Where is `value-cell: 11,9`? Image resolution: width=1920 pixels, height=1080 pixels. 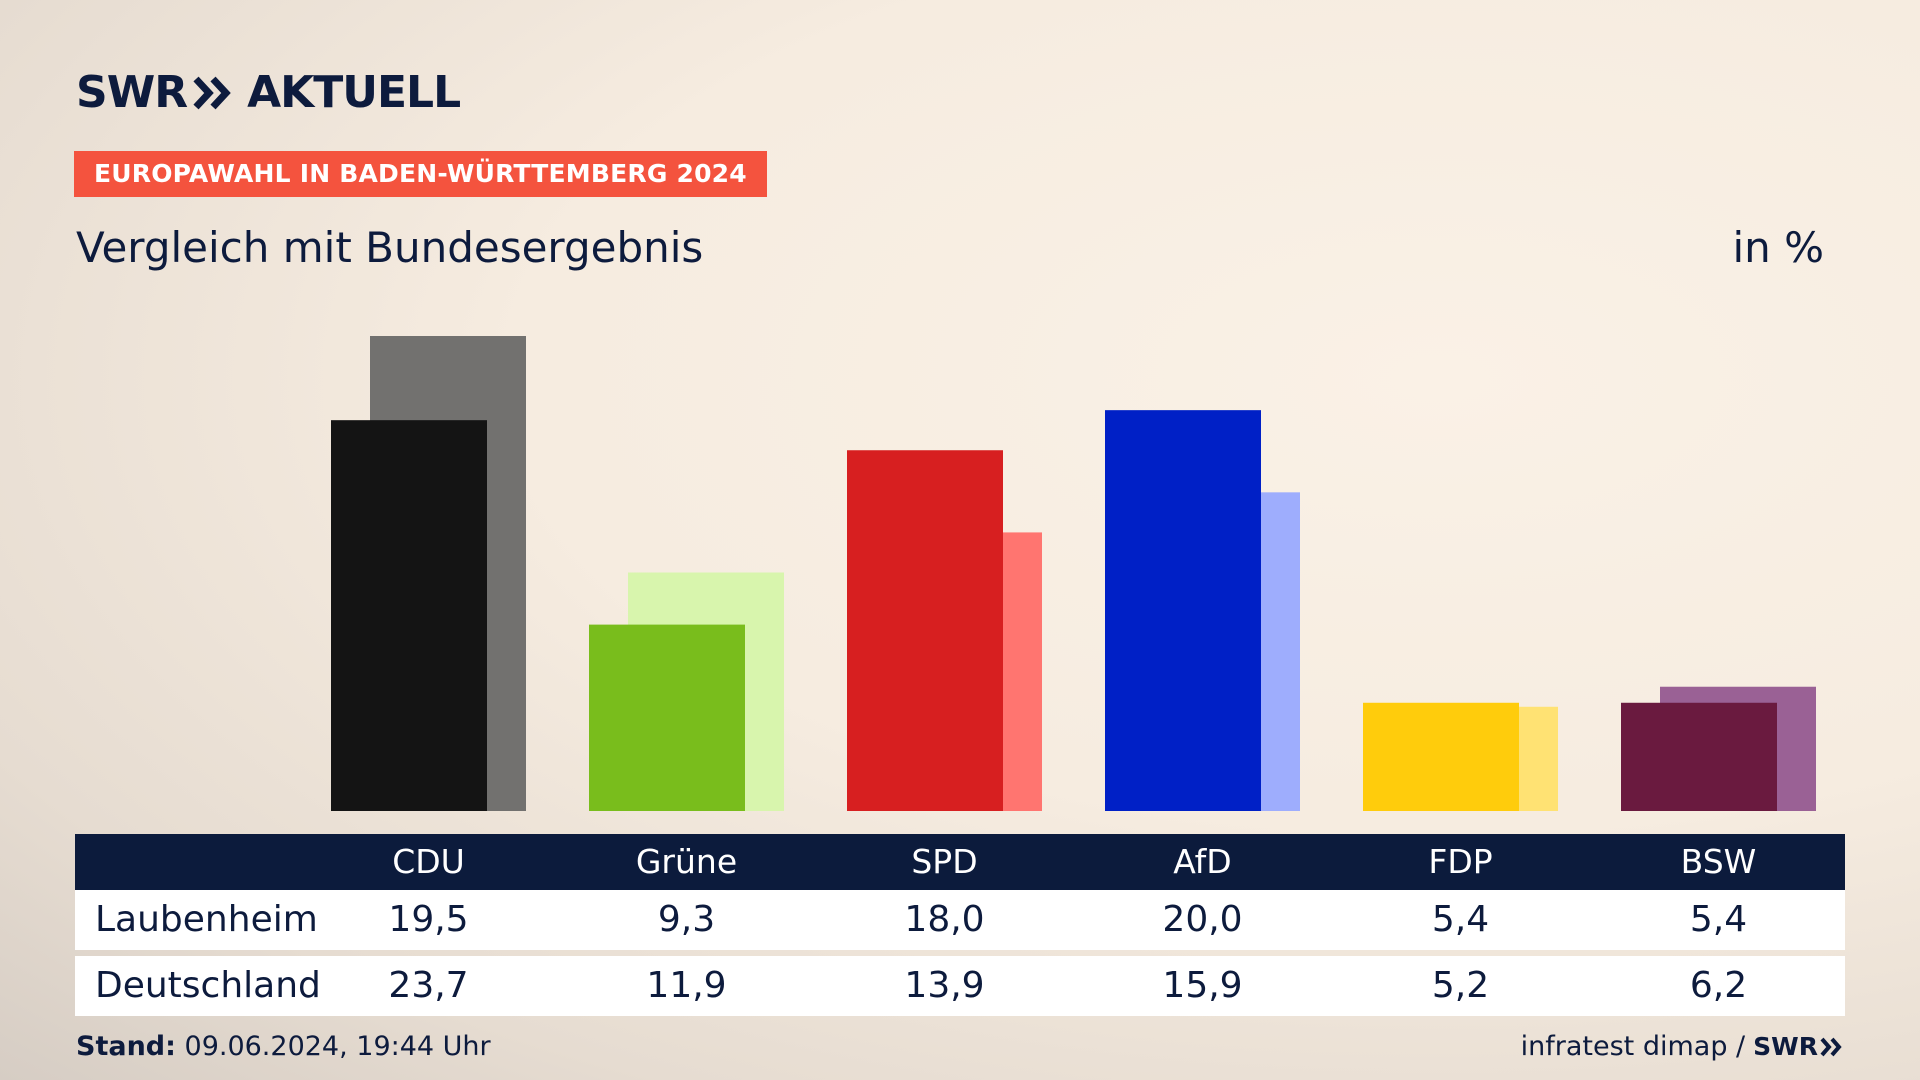
value-cell: 11,9 is located at coordinates (686, 985).